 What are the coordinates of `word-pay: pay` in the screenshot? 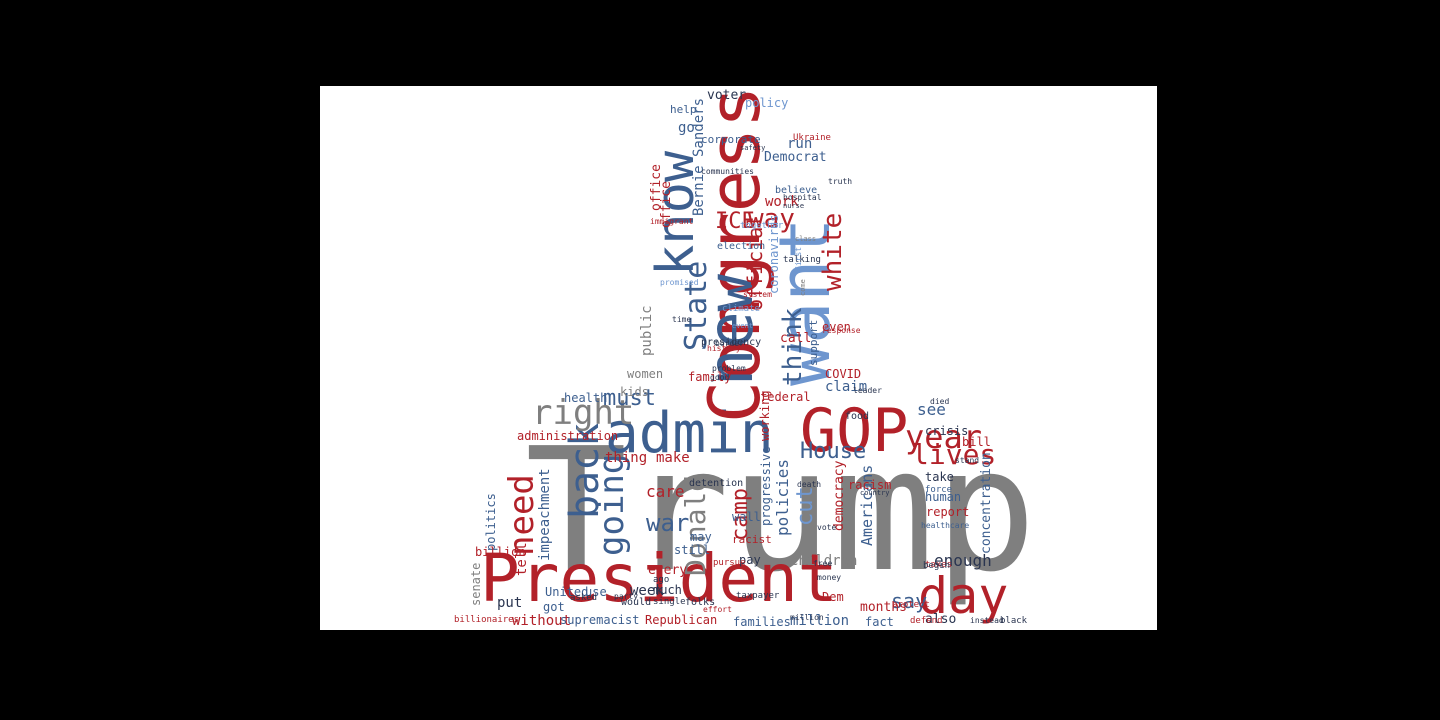 It's located at (750, 560).